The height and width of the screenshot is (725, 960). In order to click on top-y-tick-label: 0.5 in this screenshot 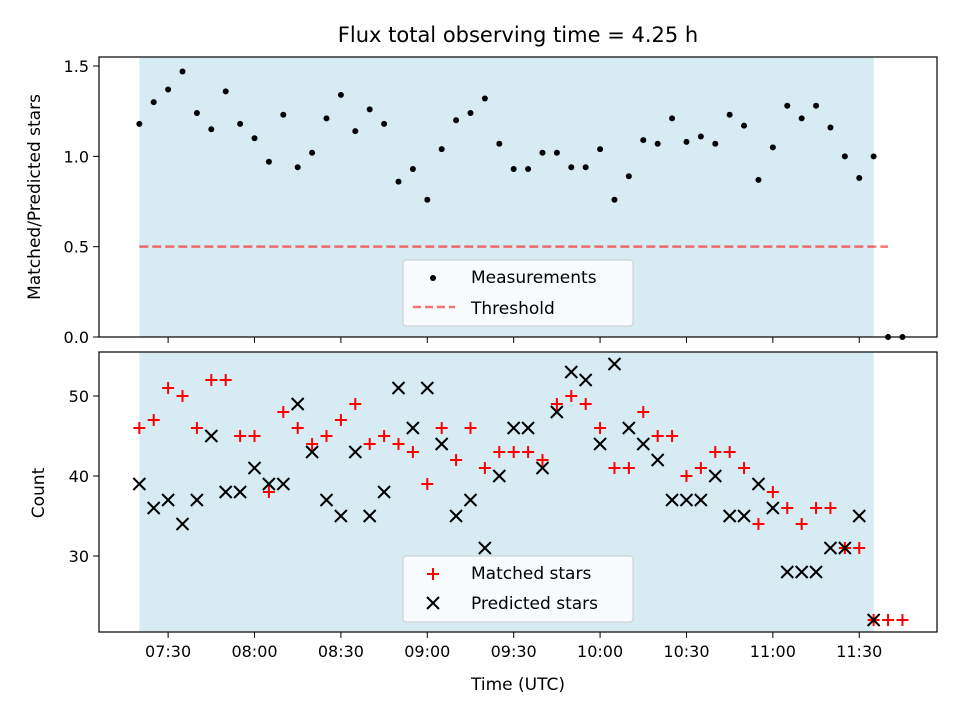, I will do `click(76, 247)`.